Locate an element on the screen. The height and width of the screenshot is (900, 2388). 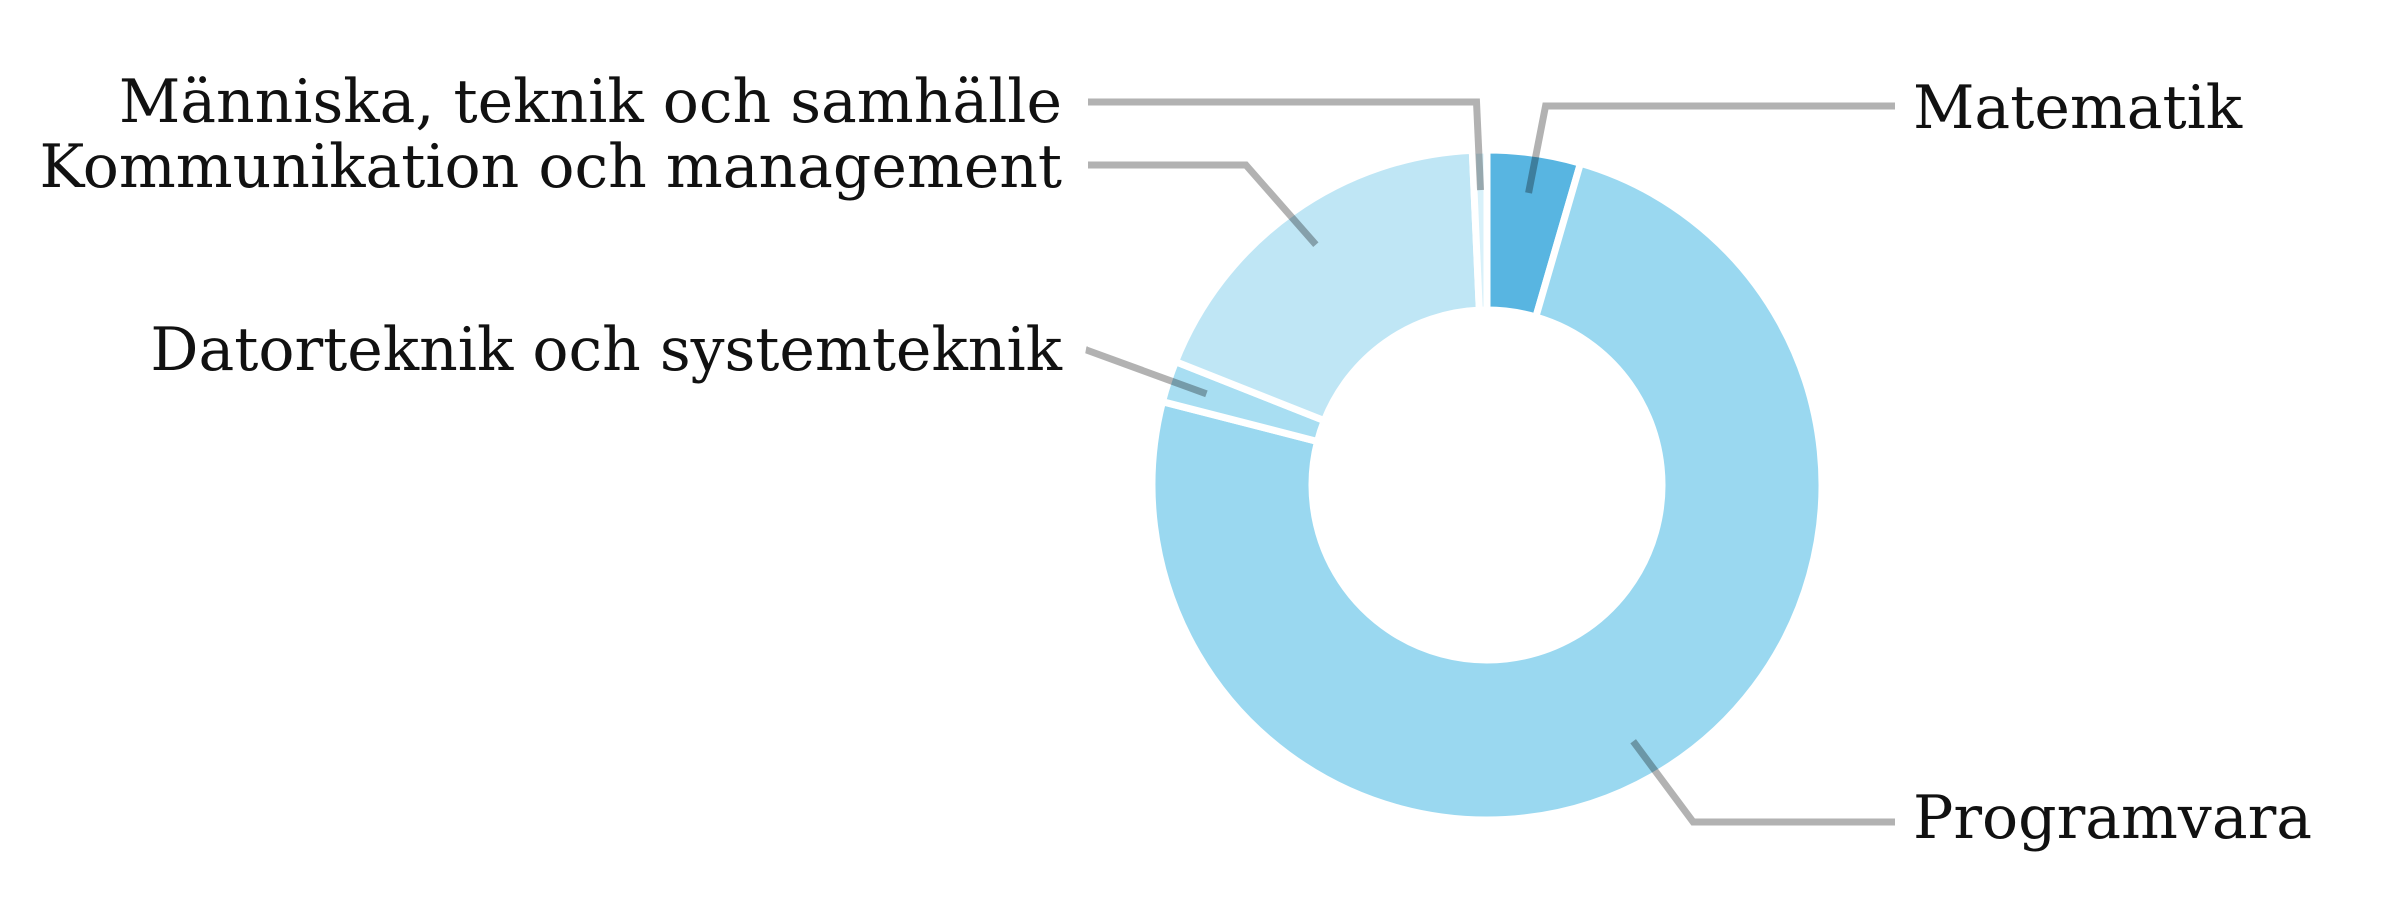
slice-manniska-teknik-och-samhalle is located at coordinates (1479, 230).